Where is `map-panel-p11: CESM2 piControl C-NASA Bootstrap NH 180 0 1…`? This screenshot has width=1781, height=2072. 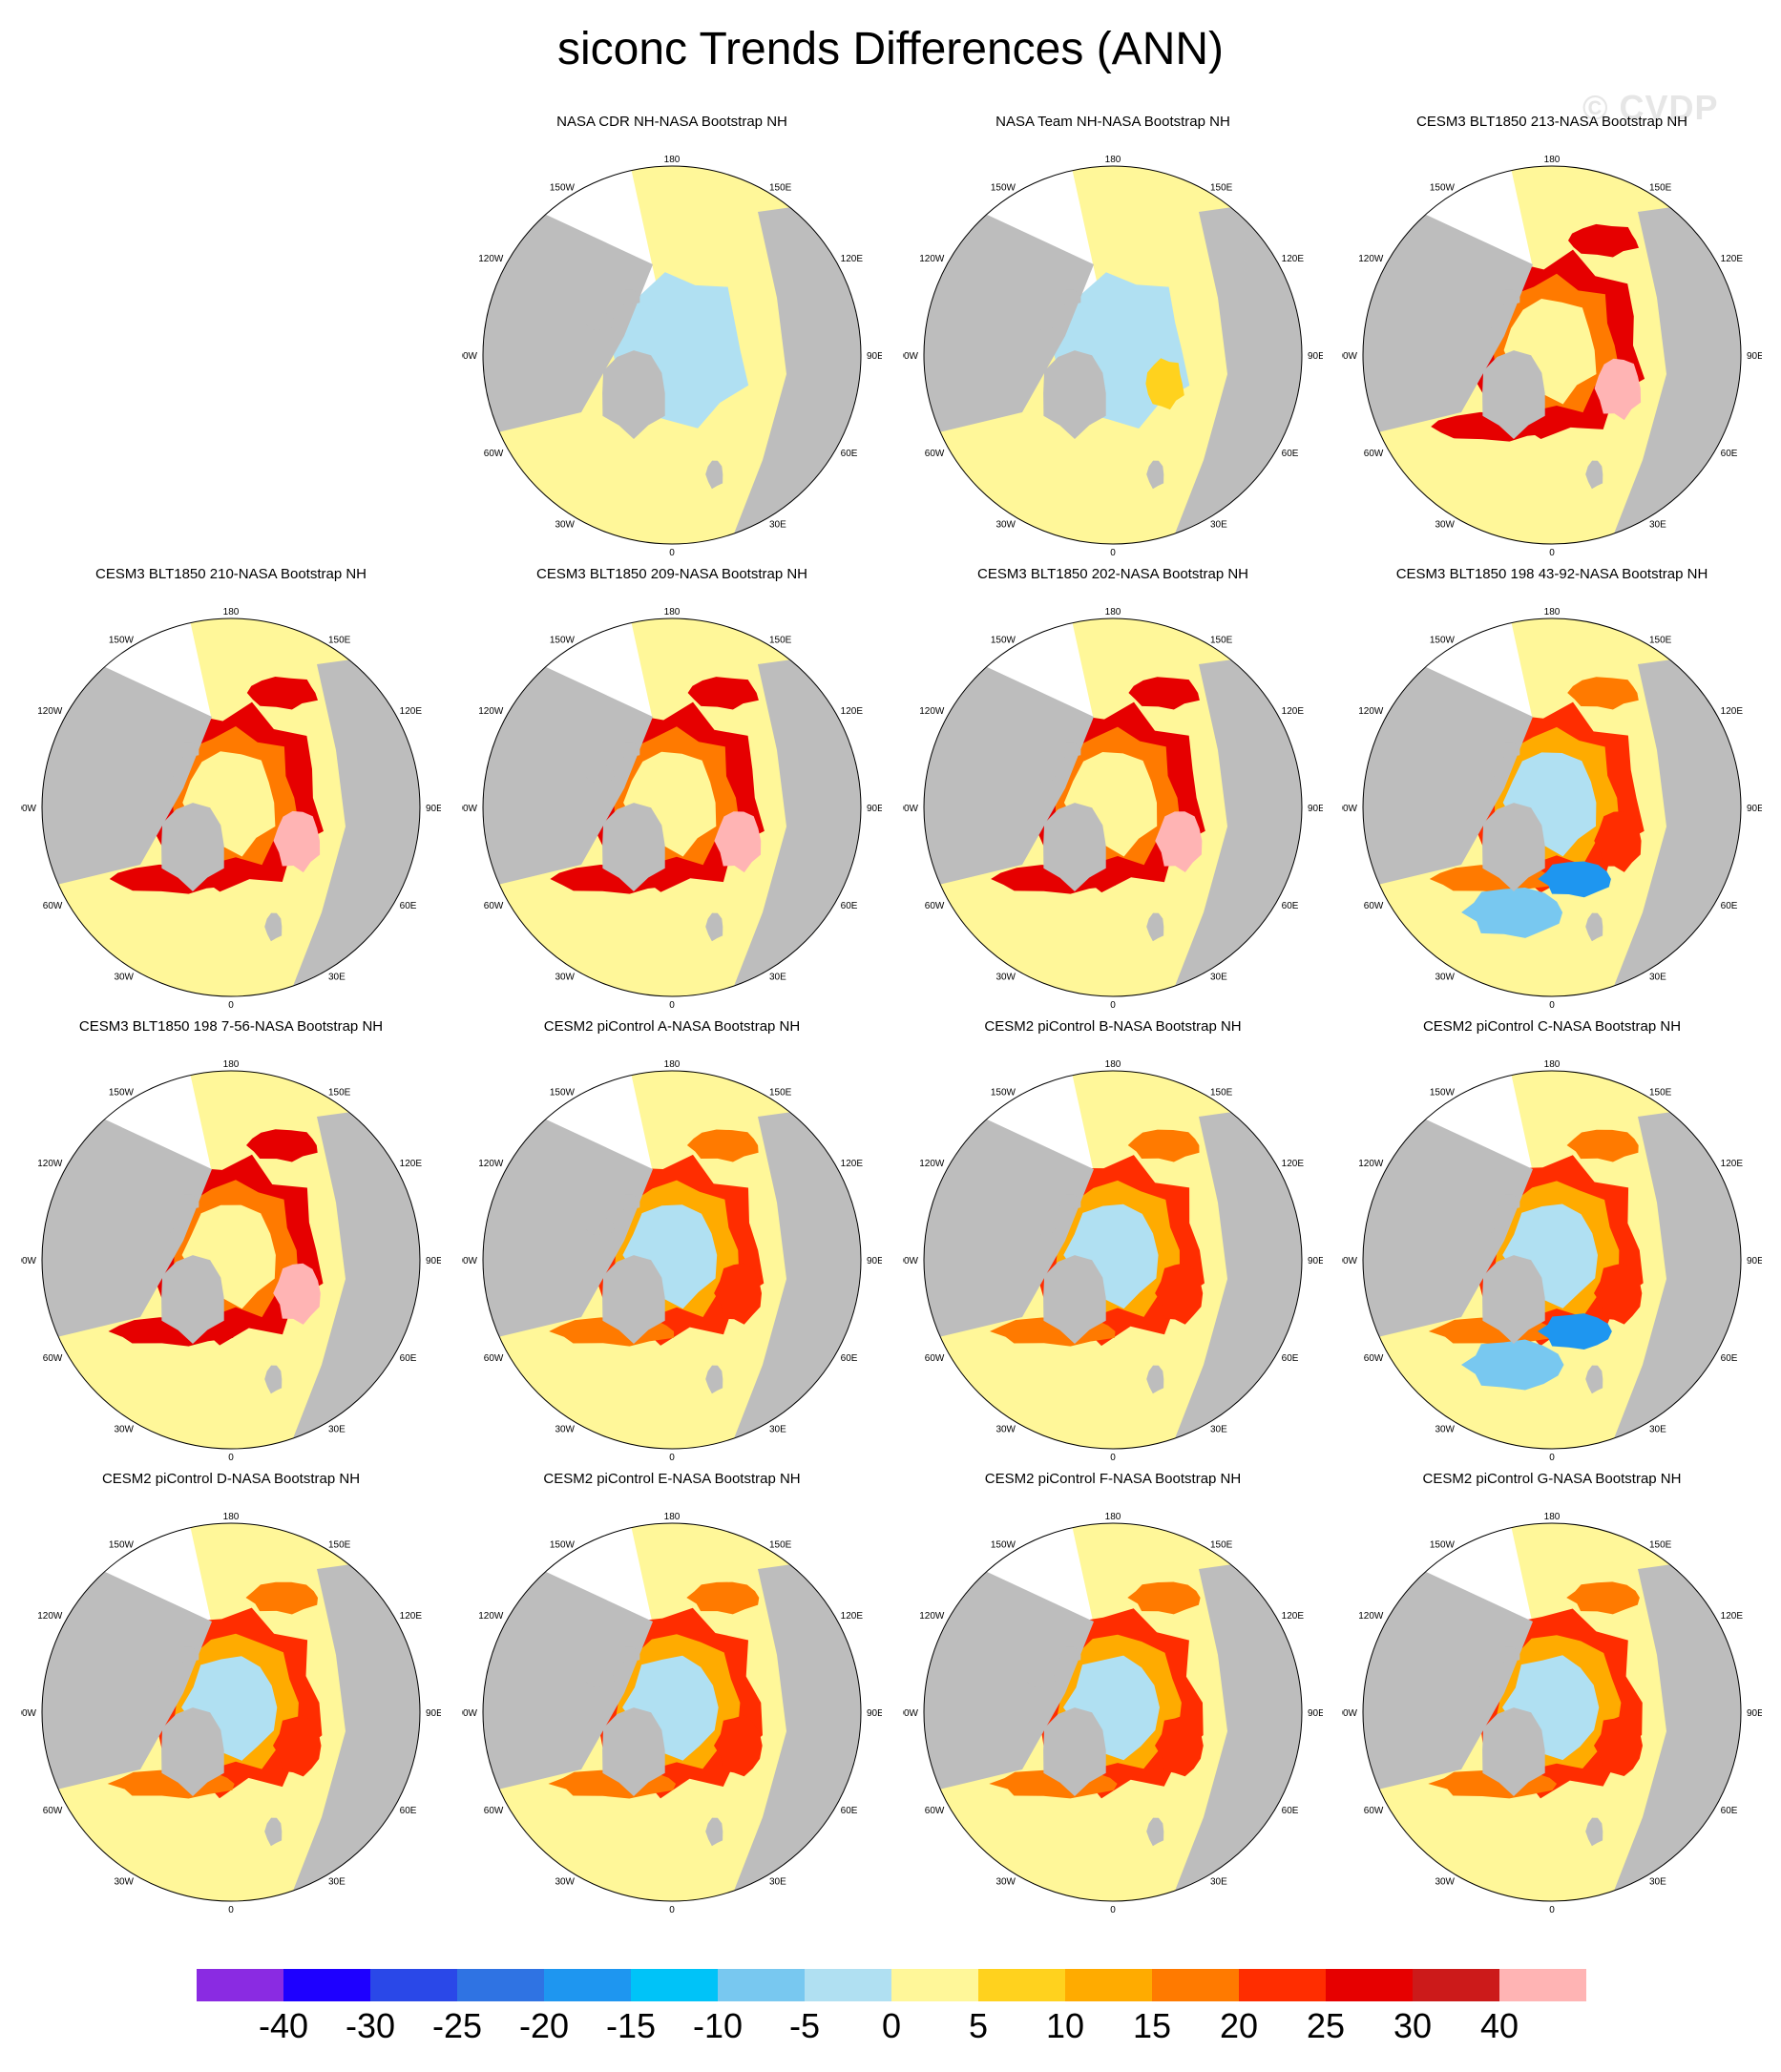 map-panel-p11: CESM2 piControl C-NASA Bootstrap NH 180 0 1… is located at coordinates (1552, 1241).